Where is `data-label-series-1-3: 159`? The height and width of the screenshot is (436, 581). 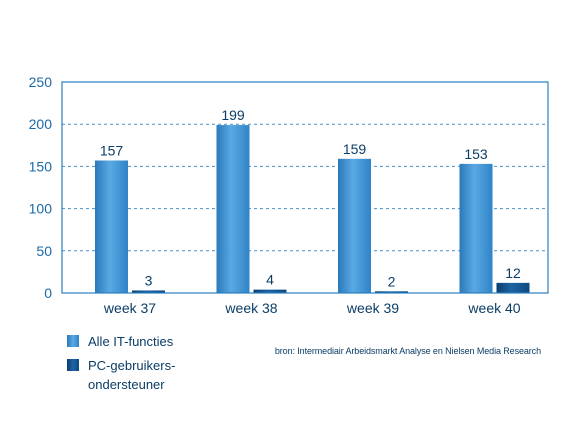
data-label-series-1-3: 159 is located at coordinates (355, 149).